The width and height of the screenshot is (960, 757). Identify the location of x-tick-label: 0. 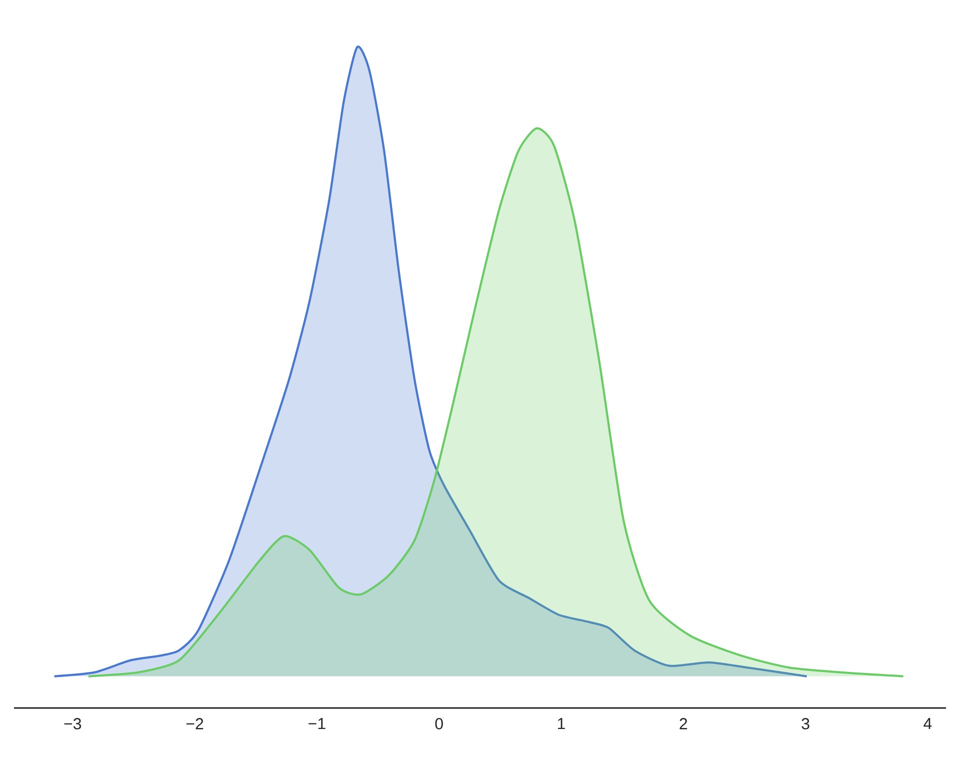
(439, 724).